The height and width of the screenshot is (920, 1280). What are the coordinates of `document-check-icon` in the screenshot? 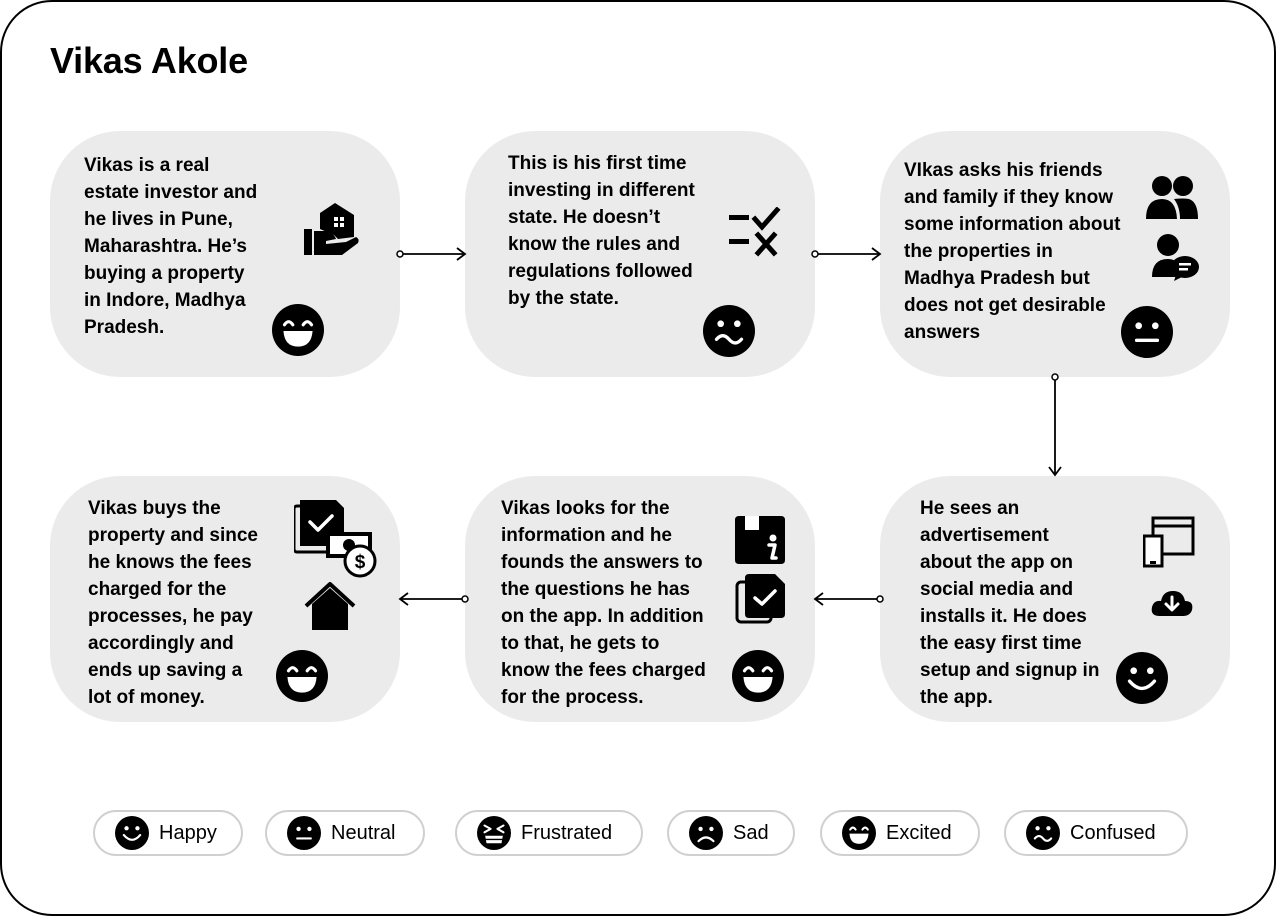 It's located at (761, 598).